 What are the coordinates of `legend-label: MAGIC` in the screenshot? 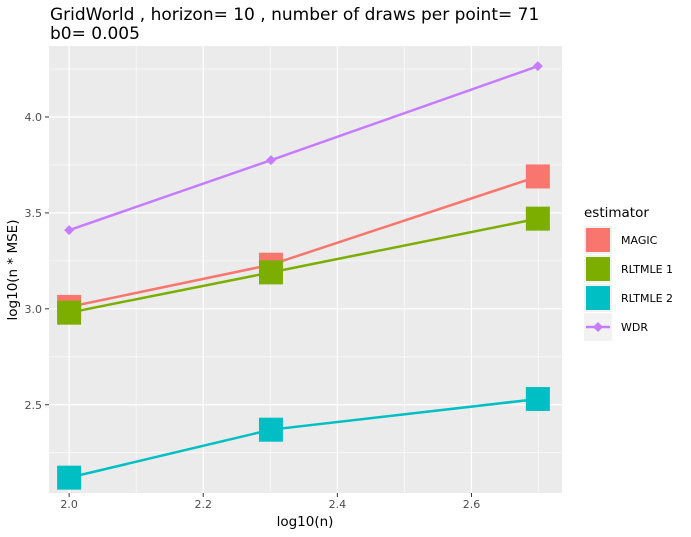 It's located at (639, 240).